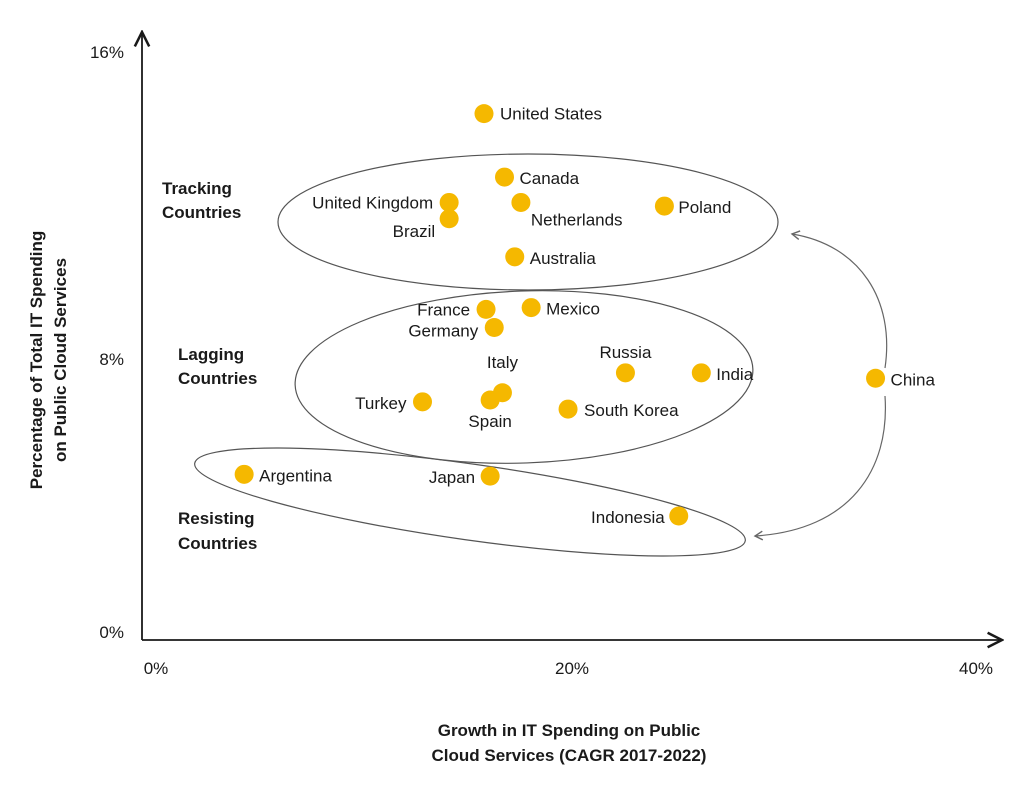  I want to click on data-label-turkey: Turkey, so click(381, 403).